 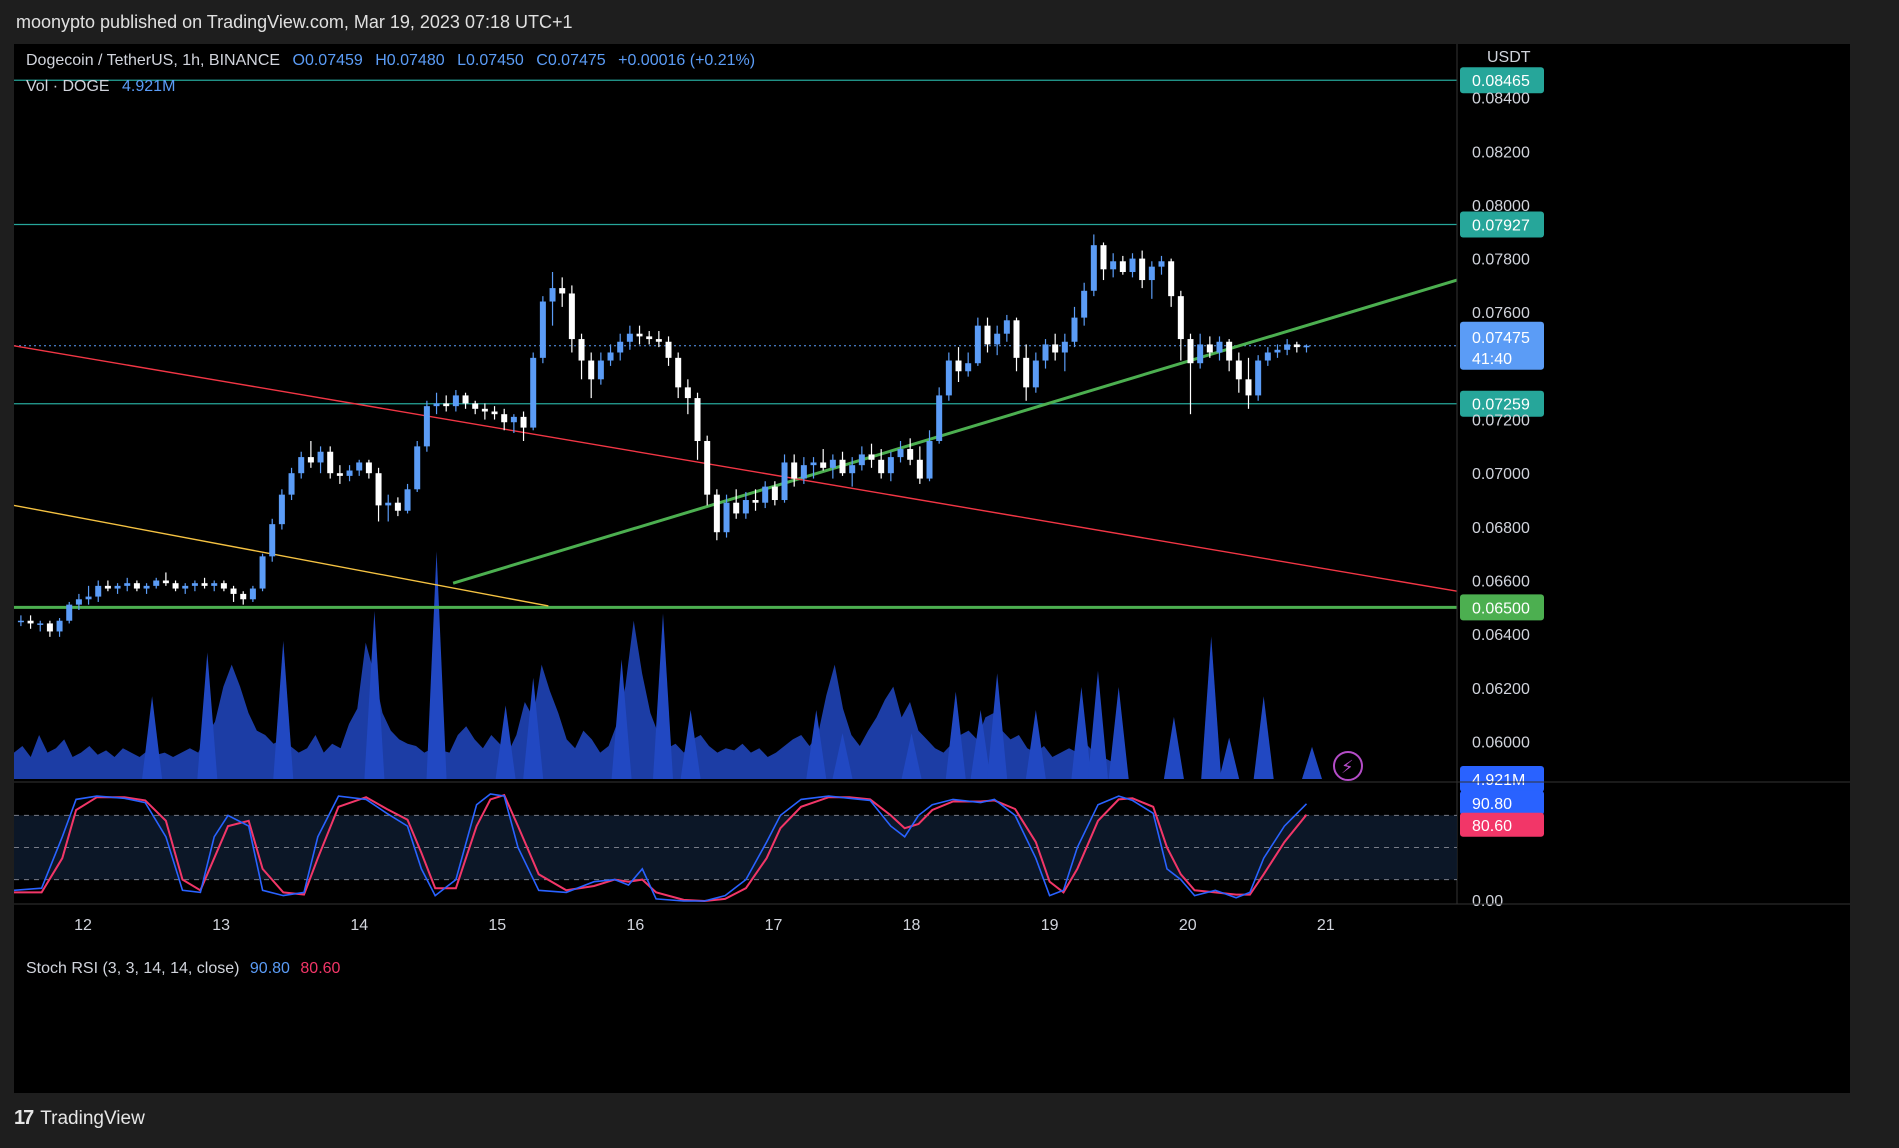 What do you see at coordinates (133, 968) in the screenshot?
I see `stoch-rsi-label: Stoch RSI (3, 3, 14, 14, close)` at bounding box center [133, 968].